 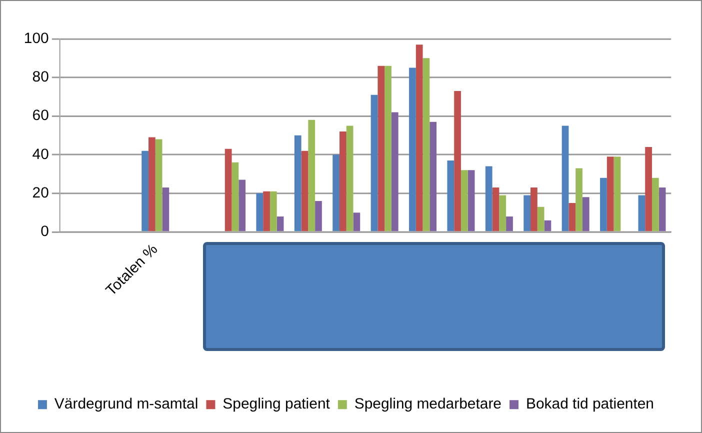 What do you see at coordinates (40, 77) in the screenshot?
I see `y-tick-label: 80` at bounding box center [40, 77].